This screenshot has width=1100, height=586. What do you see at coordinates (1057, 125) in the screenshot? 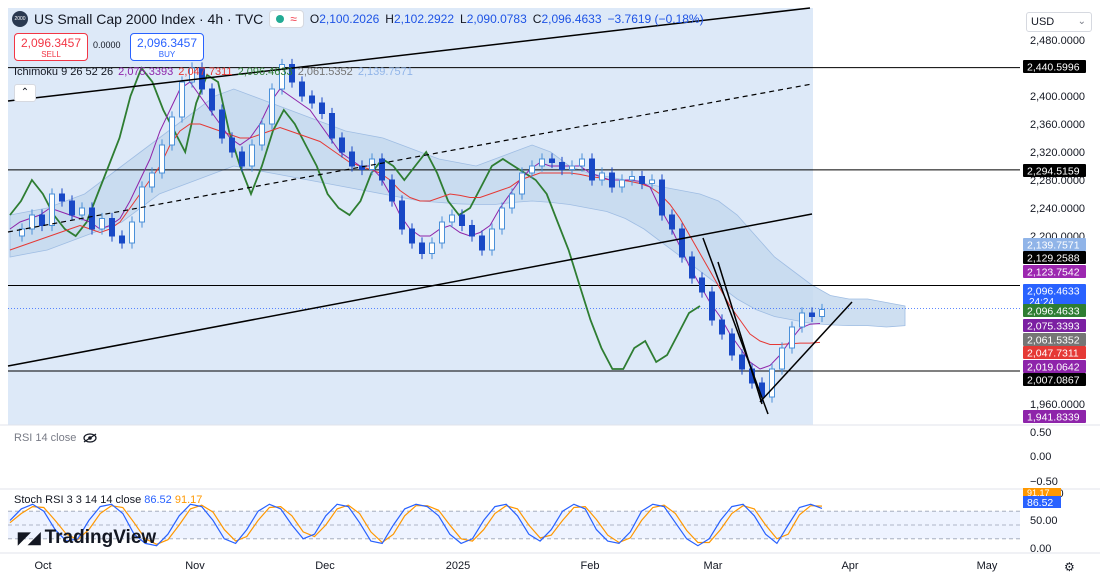
I see `price-tick-label: 2,360.0000` at bounding box center [1057, 125].